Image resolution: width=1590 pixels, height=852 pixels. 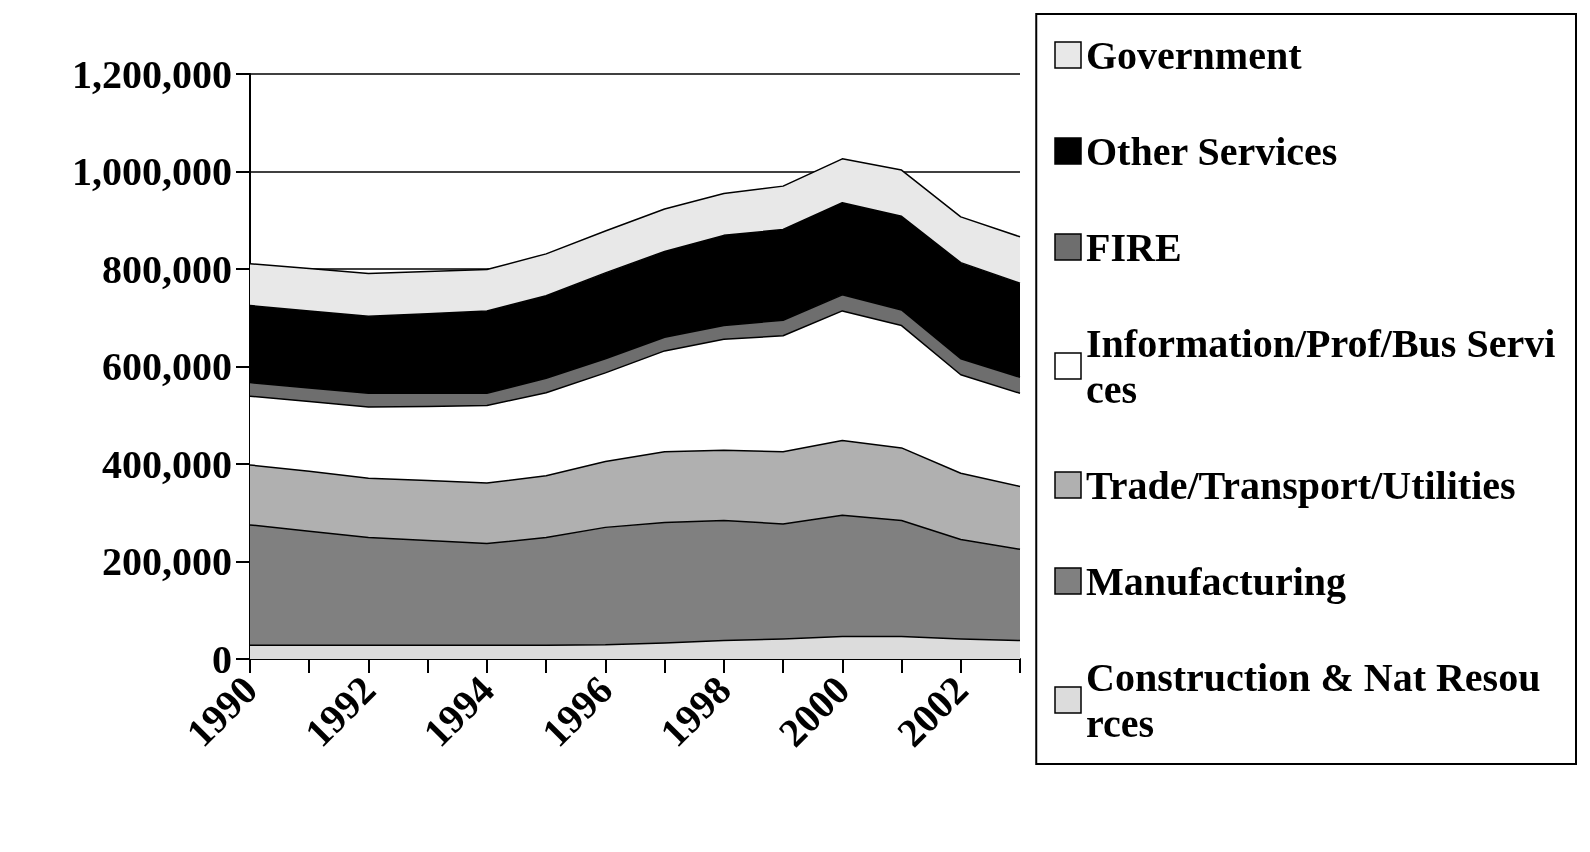 I want to click on legend-label: Construction & Nat Resources, so click(x=1313, y=700).